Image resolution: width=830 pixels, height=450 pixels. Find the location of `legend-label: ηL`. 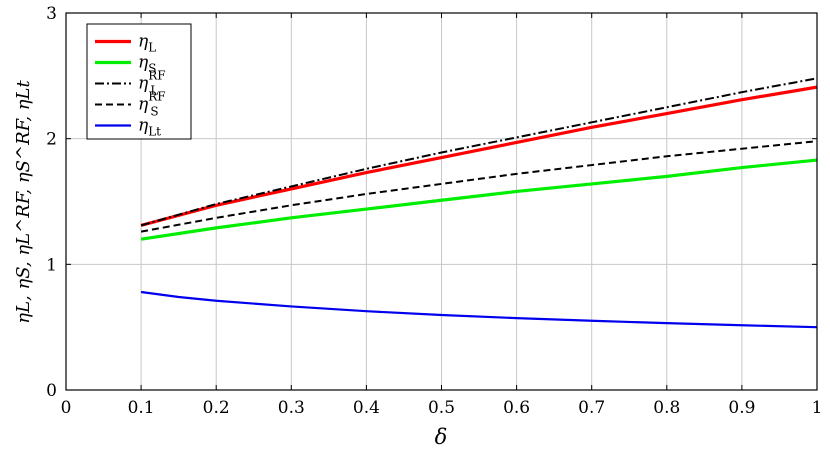

legend-label: ηL is located at coordinates (147, 43).